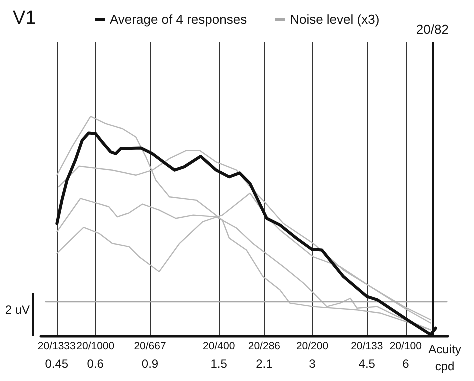 The width and height of the screenshot is (474, 381). What do you see at coordinates (150, 346) in the screenshot?
I see `text: 20/667` at bounding box center [150, 346].